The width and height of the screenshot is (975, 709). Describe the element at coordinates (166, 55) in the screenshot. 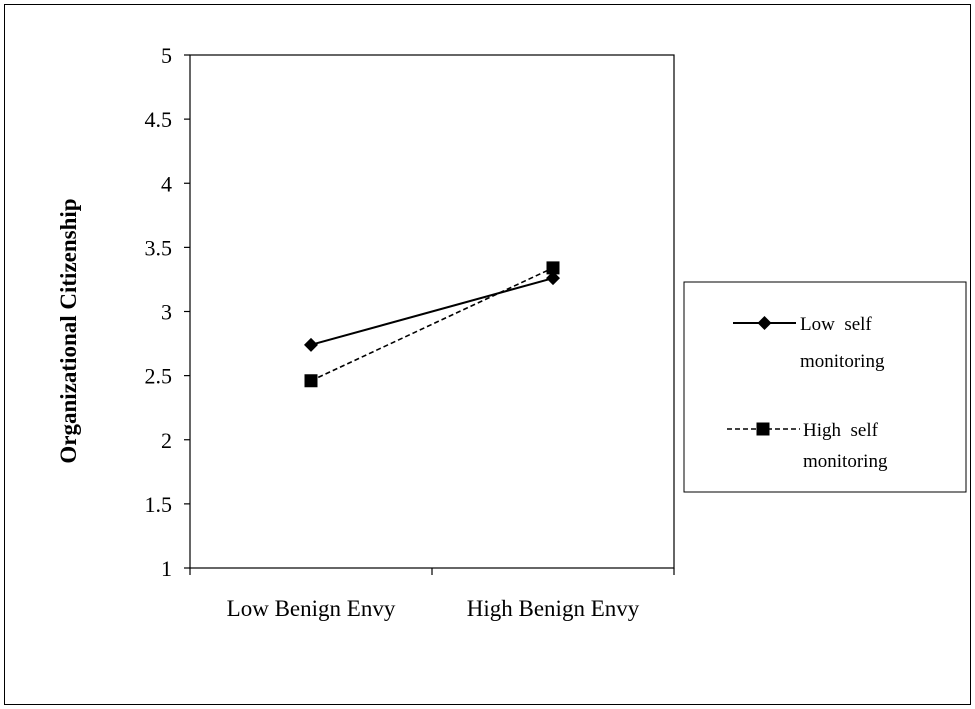

I see `y-tick-label: 5` at that location.